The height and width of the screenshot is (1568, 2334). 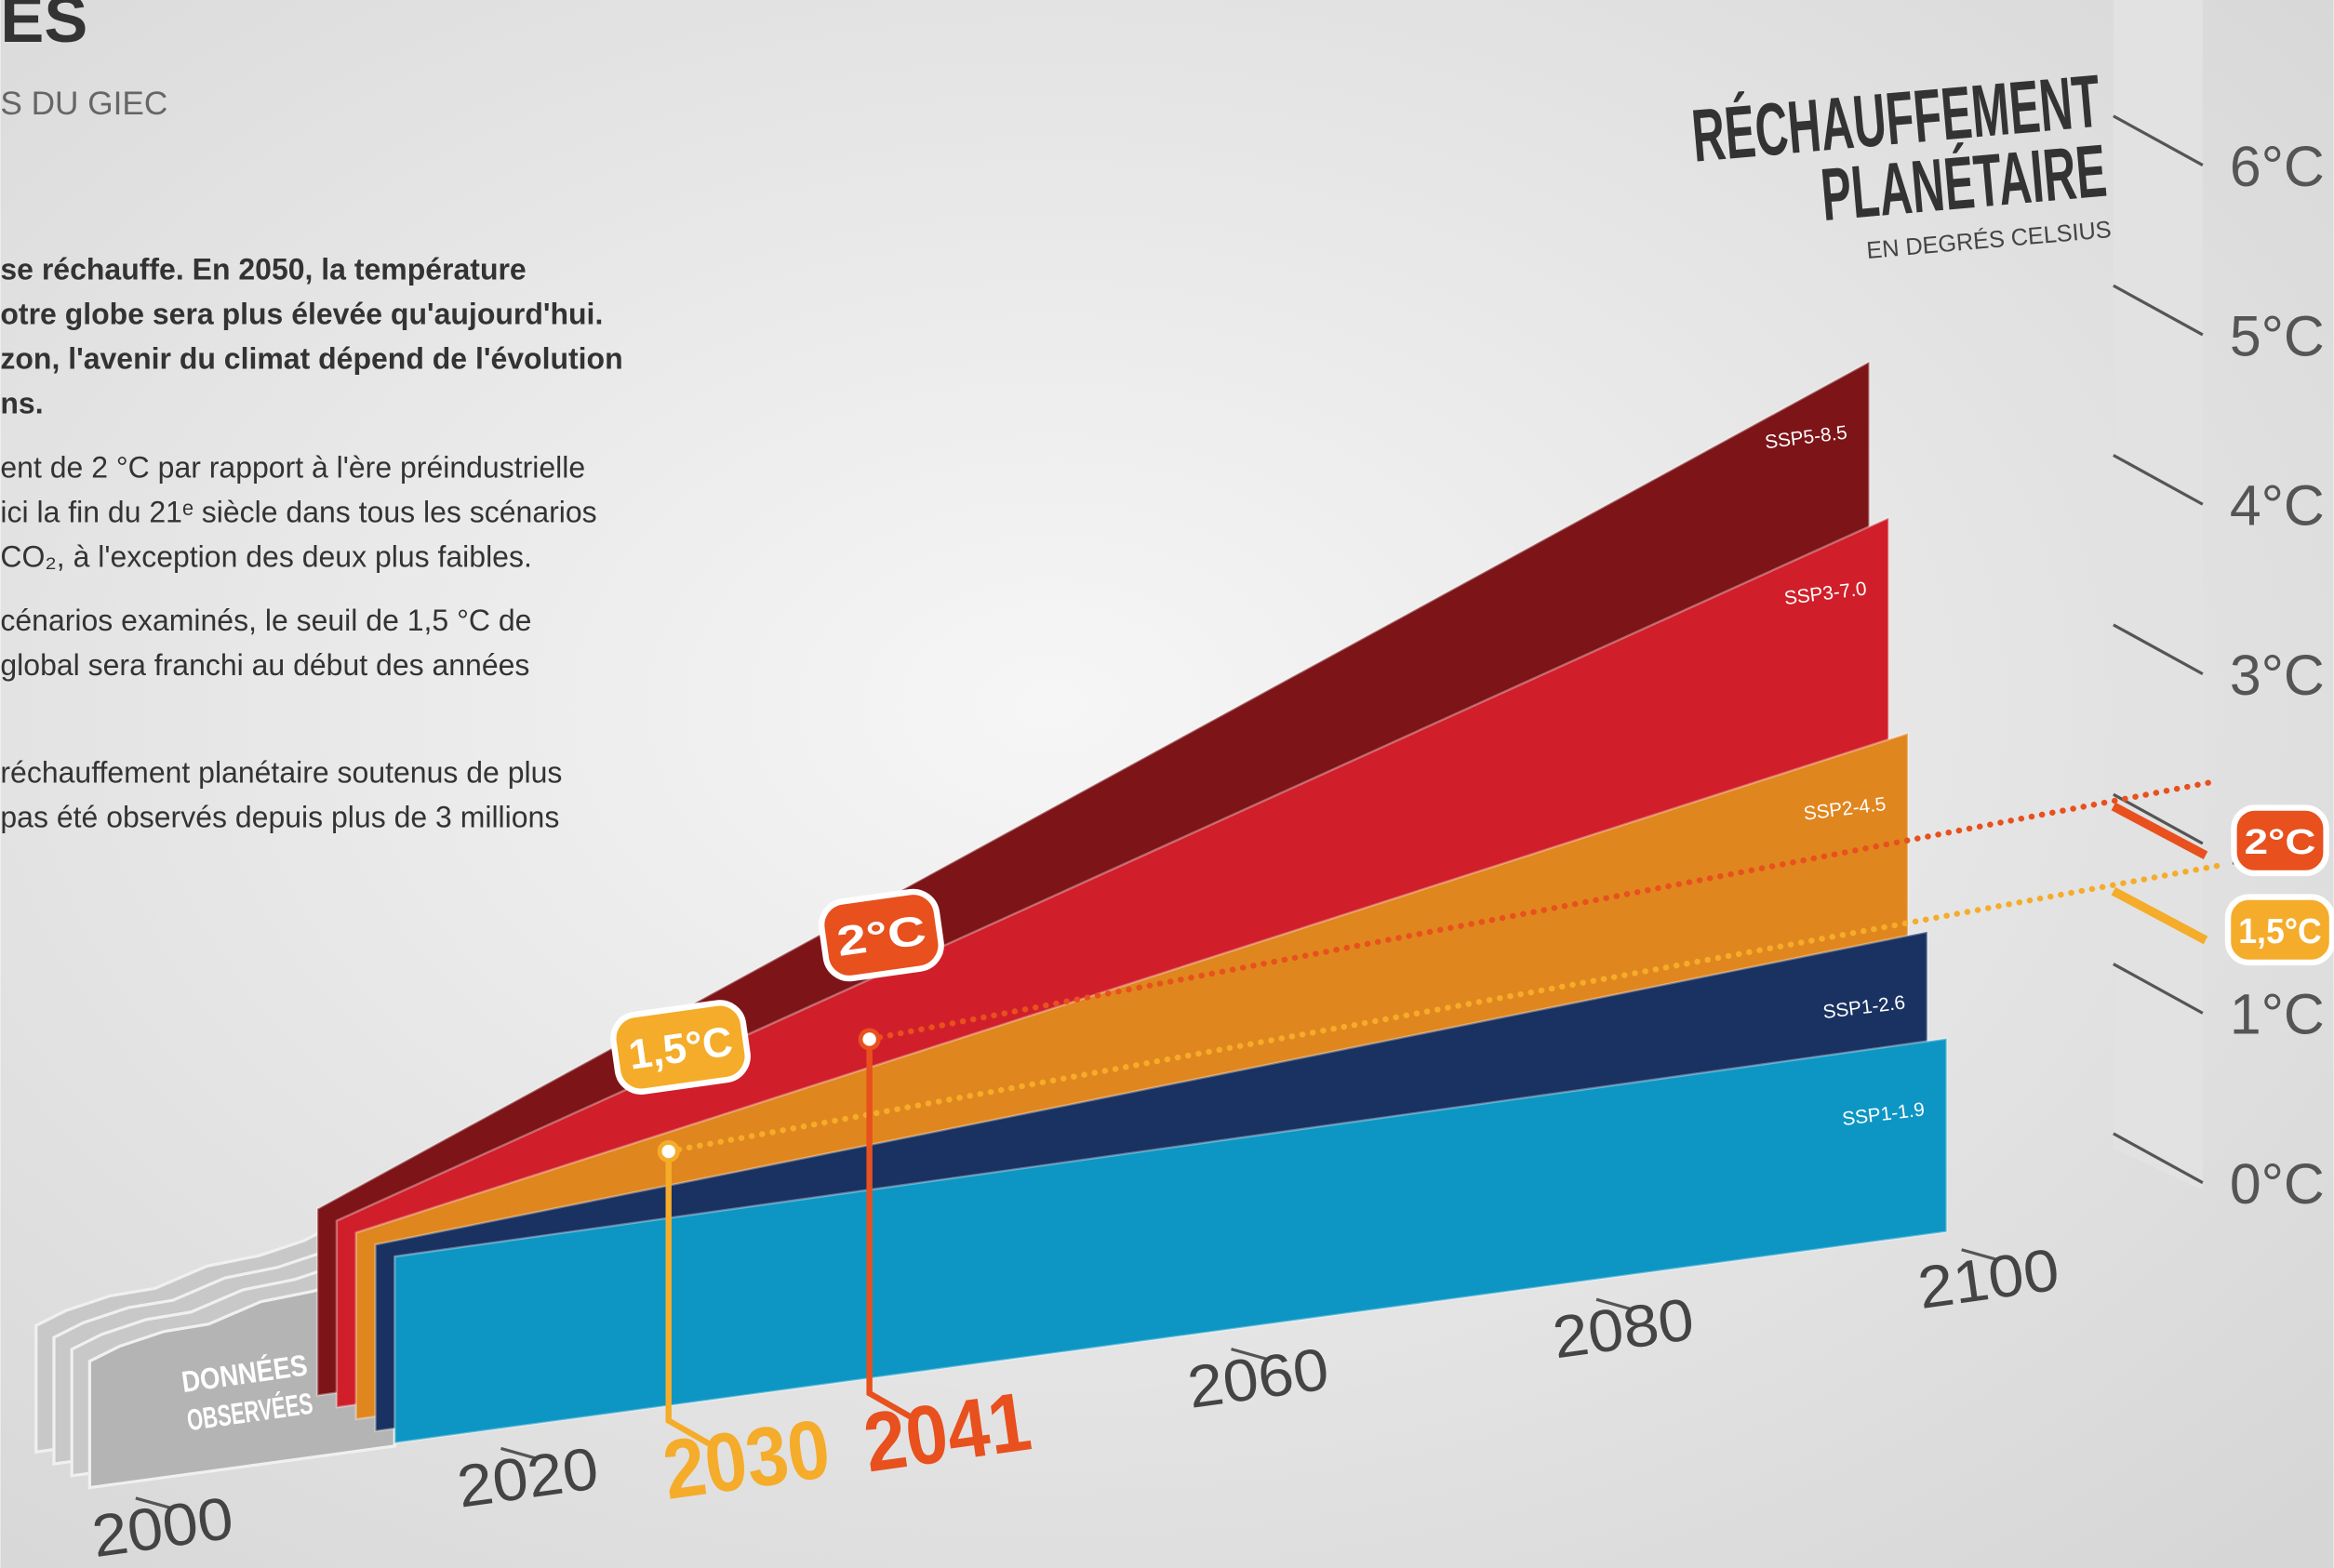 I want to click on intro-text: global sera franchi au début des années, so click(x=264, y=665).